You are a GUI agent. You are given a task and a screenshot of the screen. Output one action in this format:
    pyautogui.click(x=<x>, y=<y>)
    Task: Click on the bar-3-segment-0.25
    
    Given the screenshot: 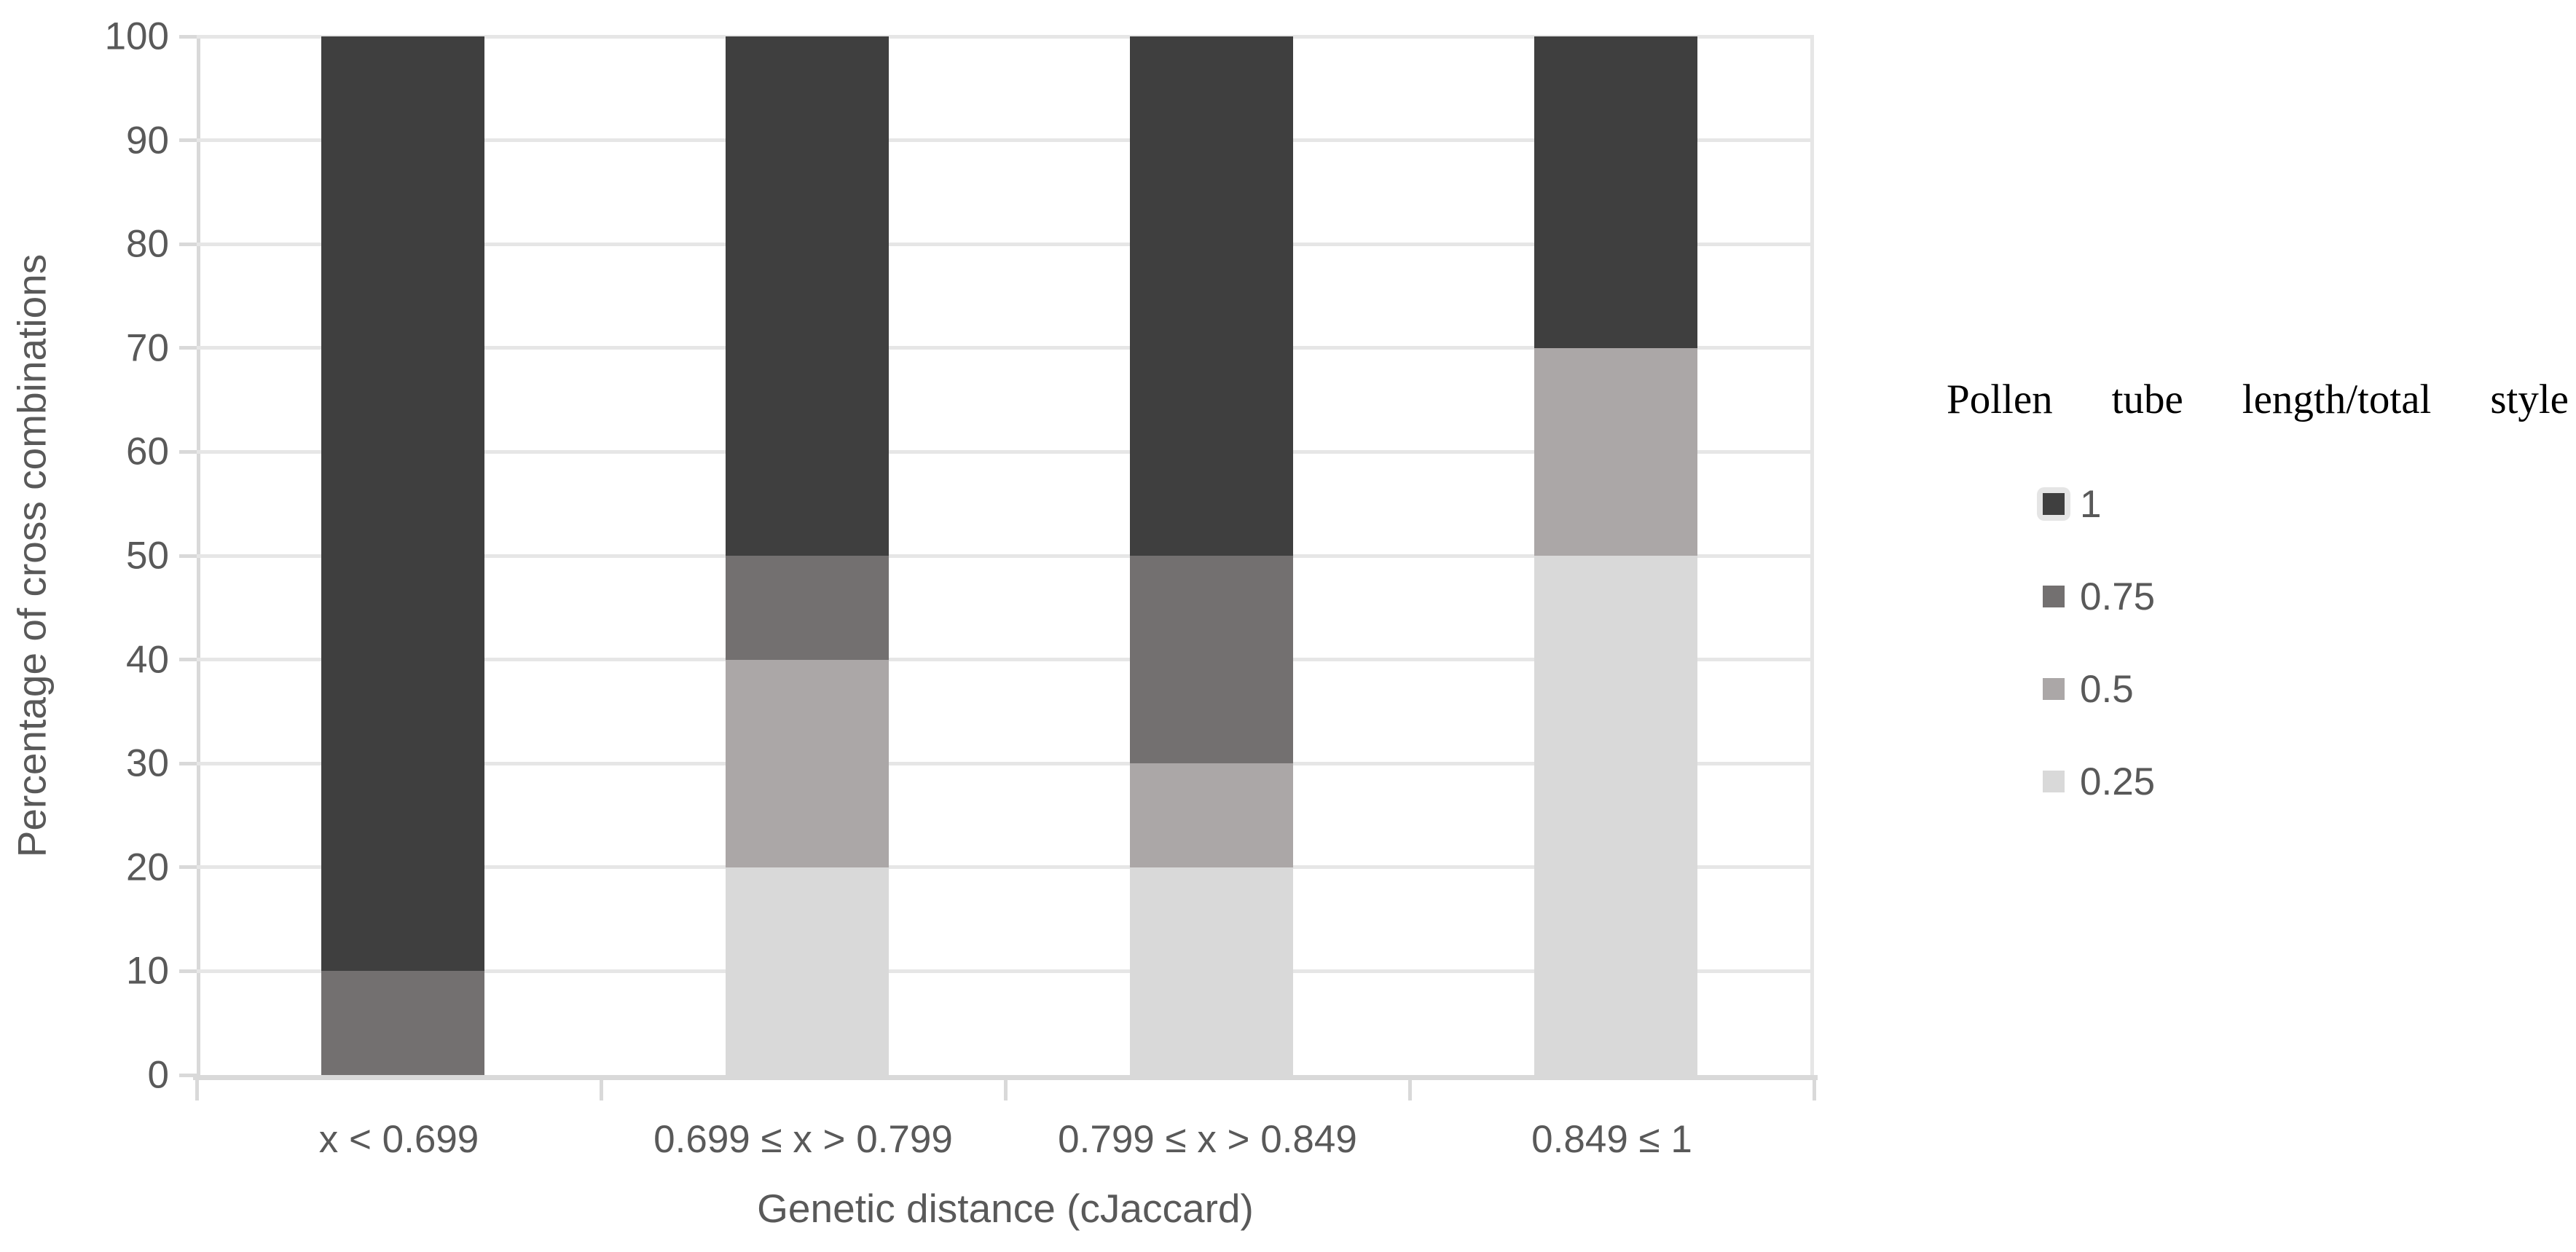 What is the action you would take?
    pyautogui.click(x=1211, y=971)
    